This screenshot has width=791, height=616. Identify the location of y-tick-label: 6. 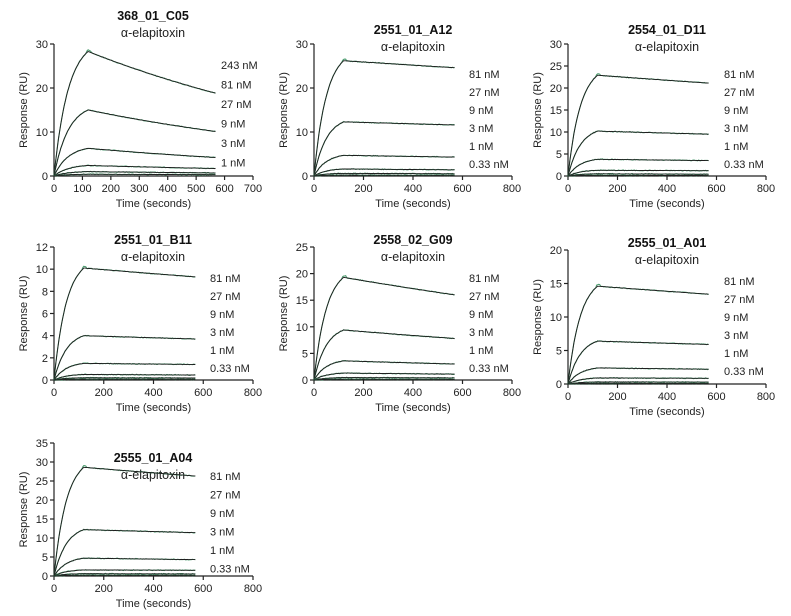
(45, 315).